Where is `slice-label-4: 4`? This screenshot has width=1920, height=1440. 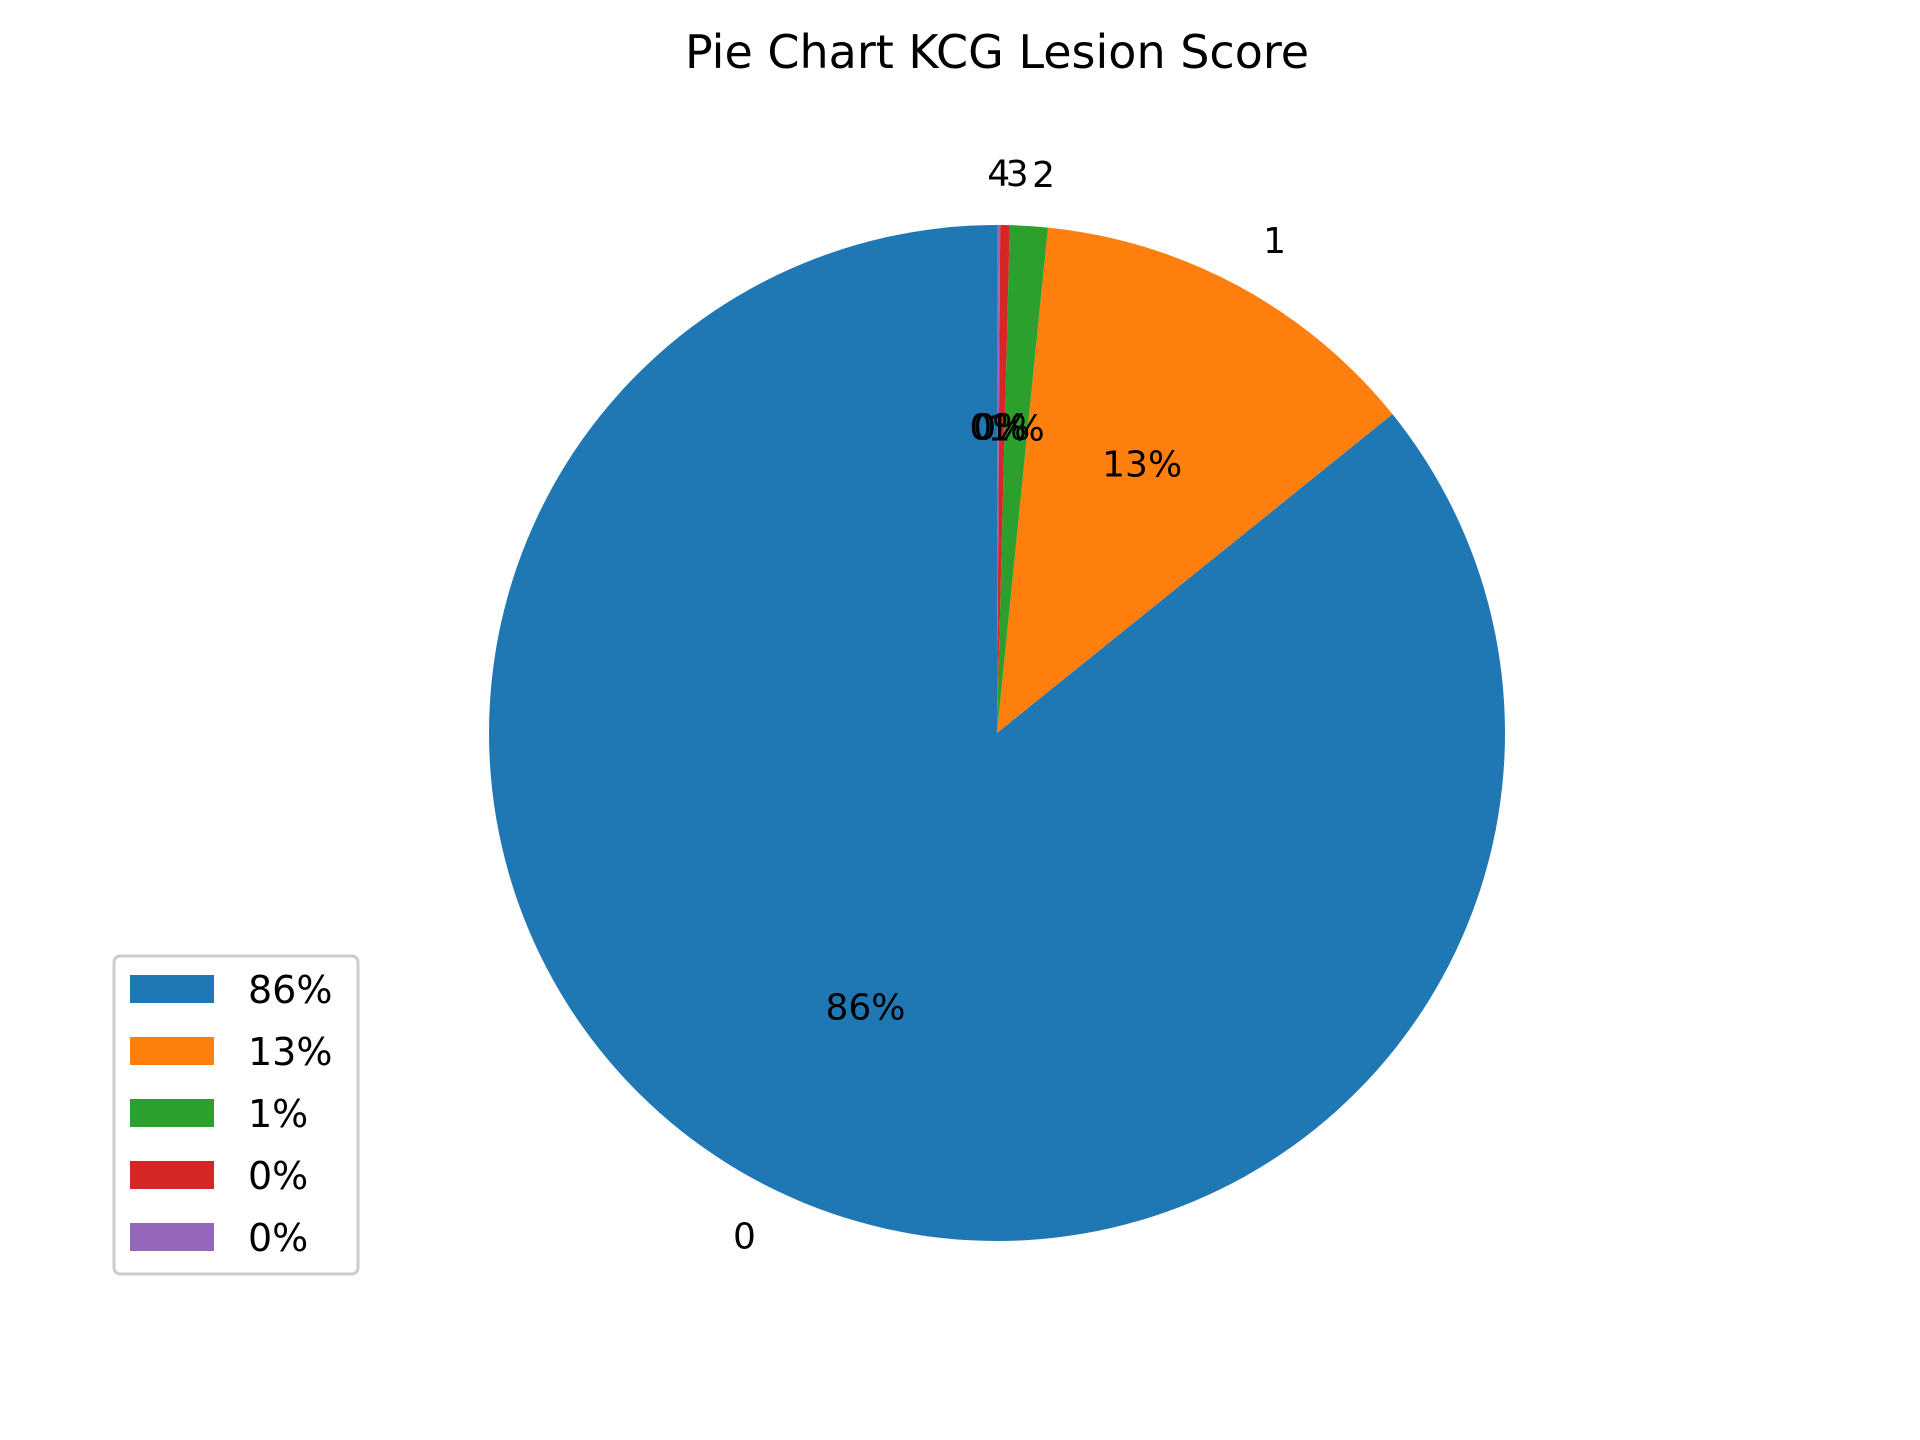
slice-label-4: 4 is located at coordinates (998, 174).